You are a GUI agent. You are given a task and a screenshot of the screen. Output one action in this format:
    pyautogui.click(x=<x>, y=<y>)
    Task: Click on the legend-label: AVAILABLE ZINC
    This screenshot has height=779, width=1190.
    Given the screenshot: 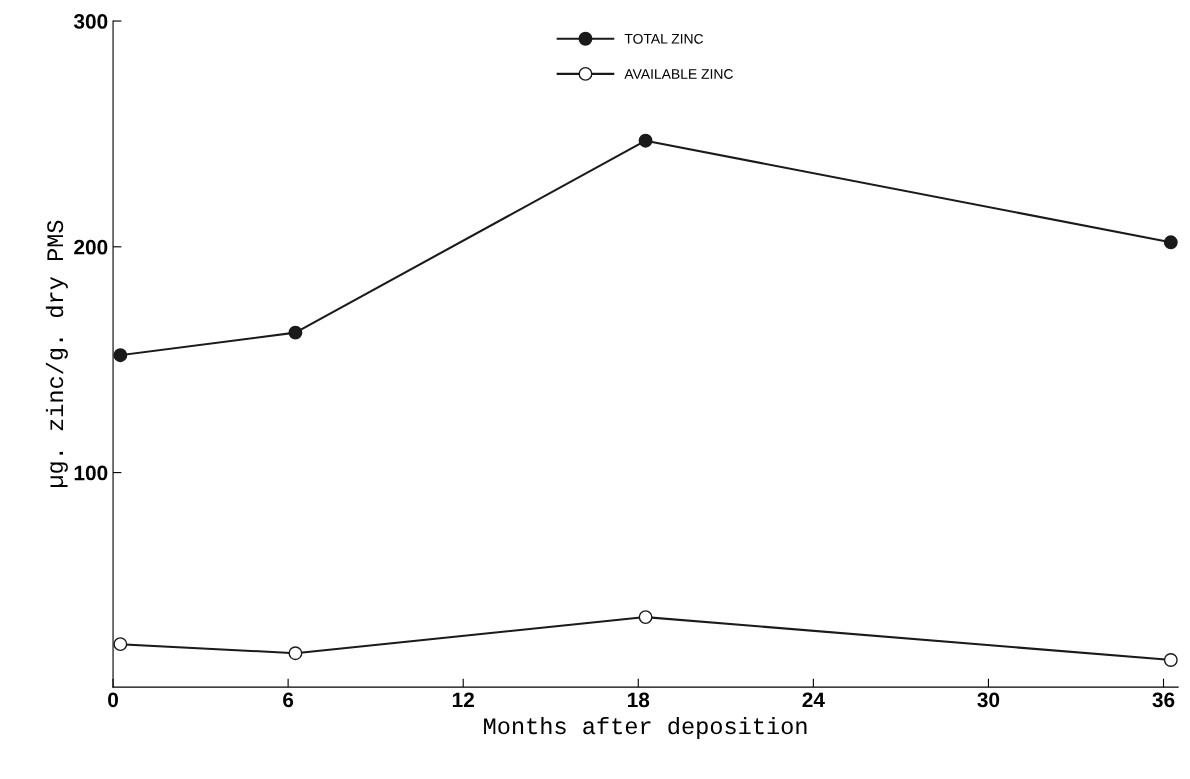 What is the action you would take?
    pyautogui.click(x=678, y=74)
    